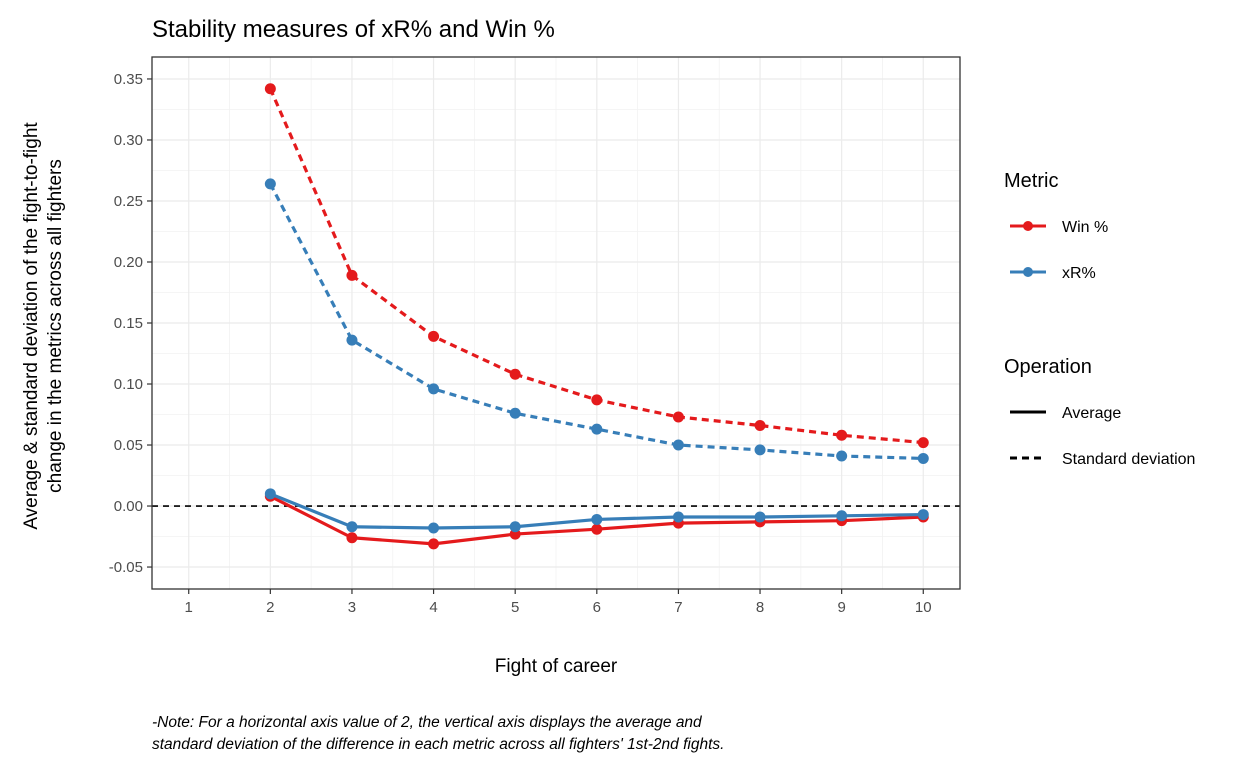 The height and width of the screenshot is (768, 1248). What do you see at coordinates (558, 602) in the screenshot?
I see `x-axis-ticks: 1 2 3 4 5 6 7 8 9 10` at bounding box center [558, 602].